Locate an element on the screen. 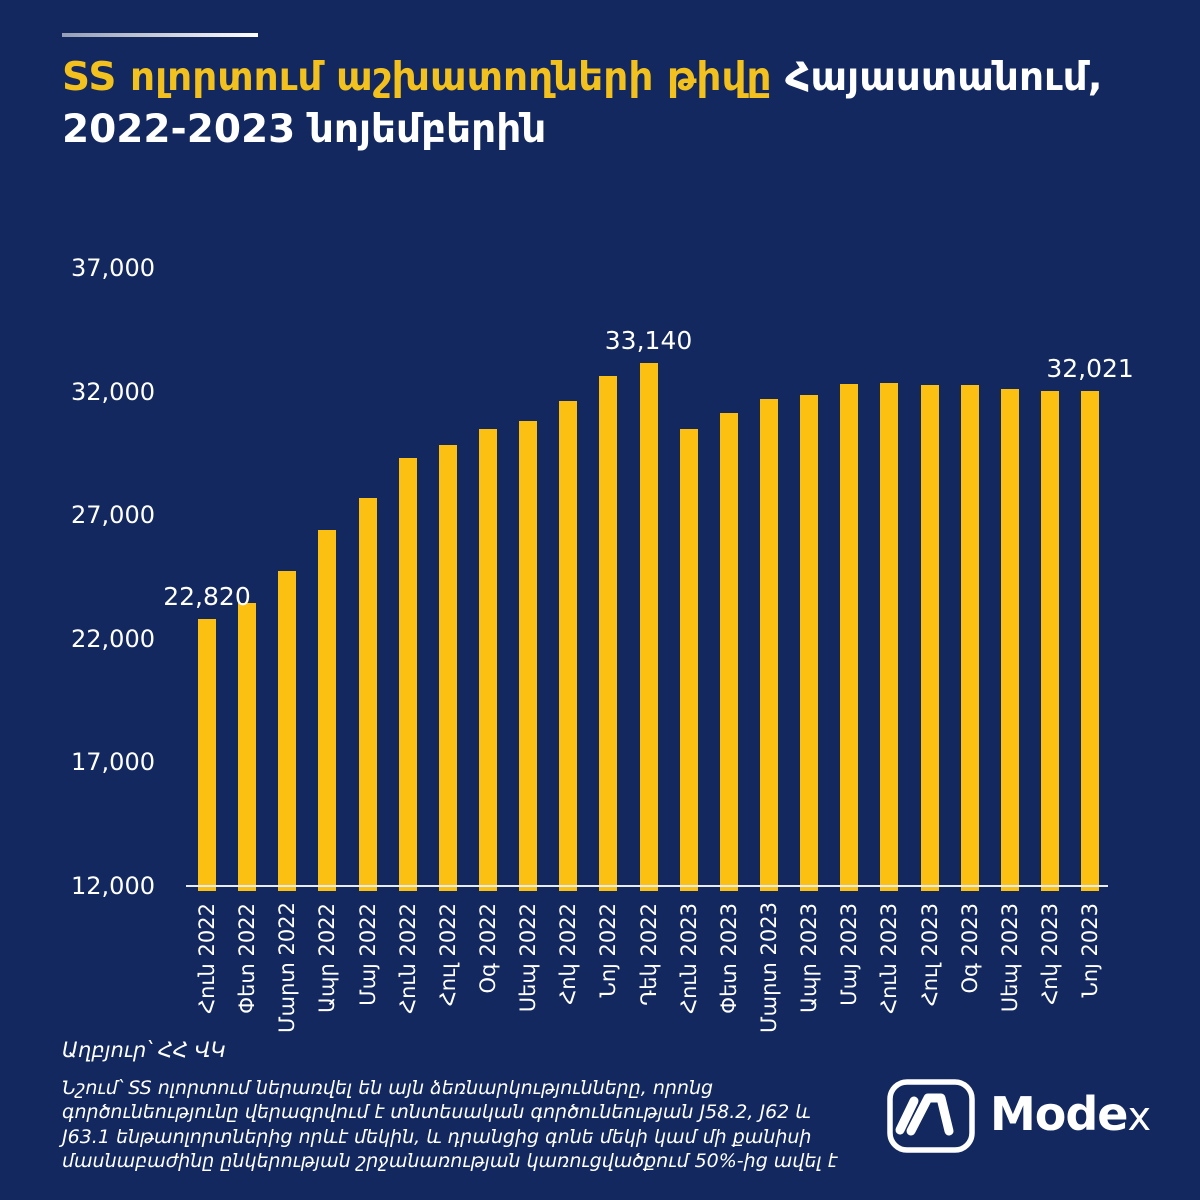 This screenshot has width=1200, height=1200. x-axis-label: Դեկ 2022 is located at coordinates (648, 954).